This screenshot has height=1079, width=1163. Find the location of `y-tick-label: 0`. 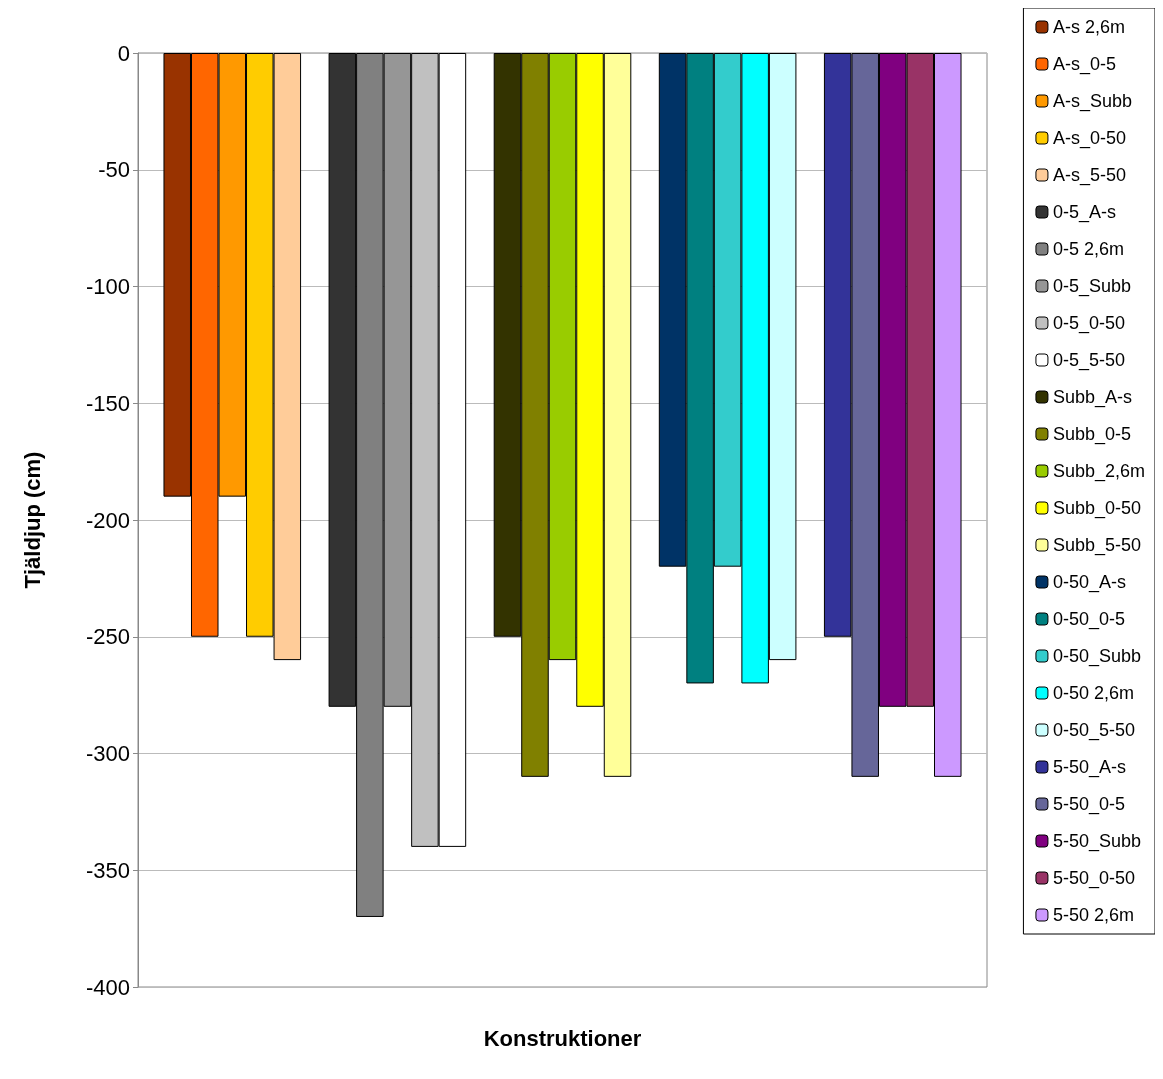

y-tick-label: 0 is located at coordinates (123, 53).